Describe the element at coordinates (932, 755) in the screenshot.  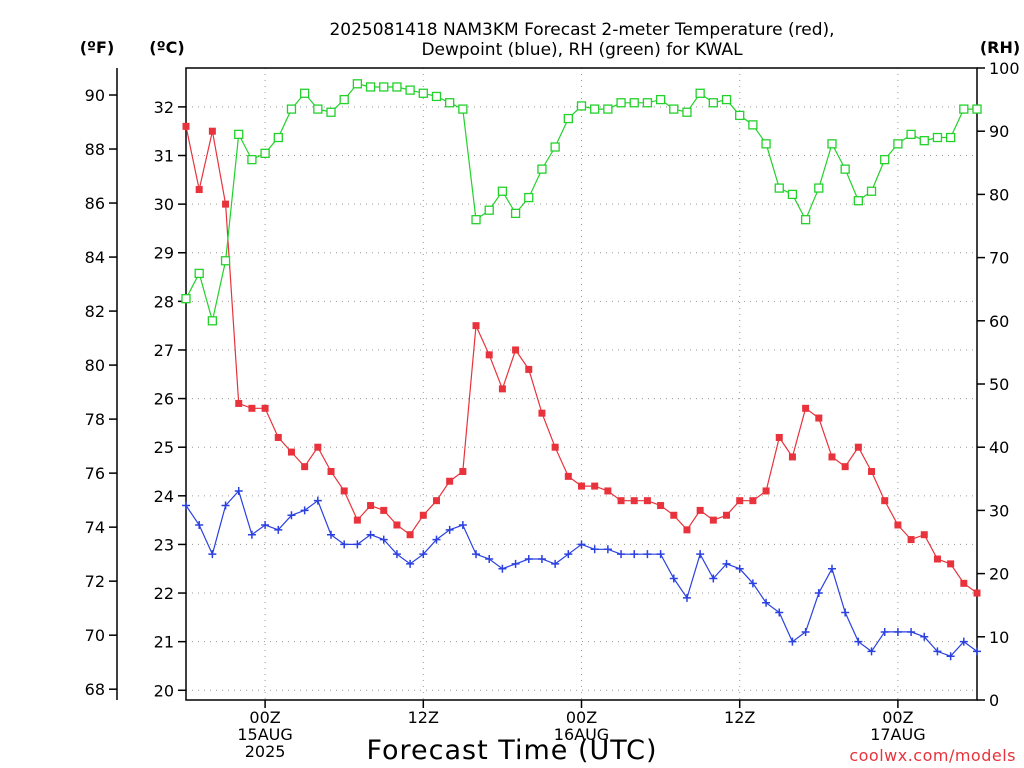
I see `credit-text: coolwx.com/models` at that location.